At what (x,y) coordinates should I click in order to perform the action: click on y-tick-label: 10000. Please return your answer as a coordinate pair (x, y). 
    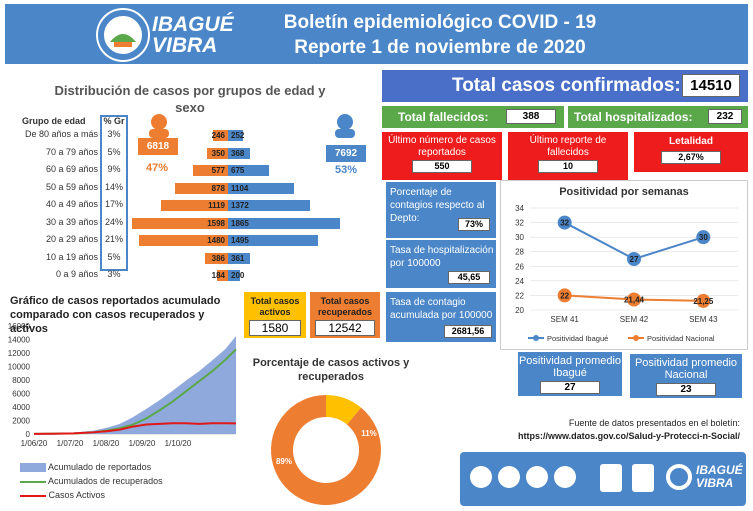
    Looking at the image, I should click on (19, 367).